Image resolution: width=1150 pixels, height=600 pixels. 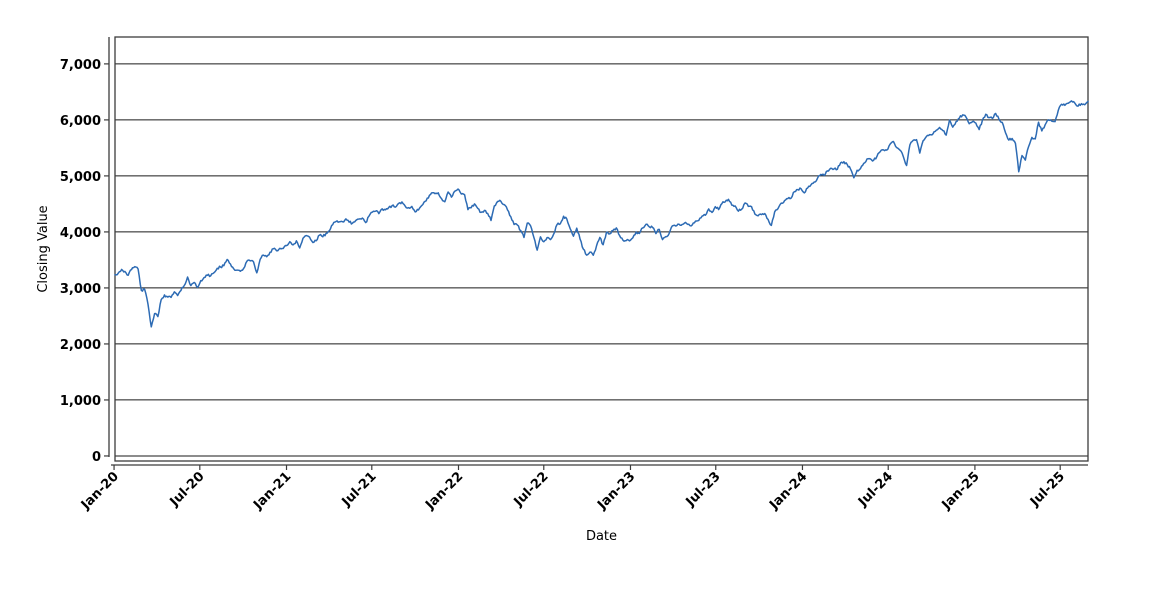 What do you see at coordinates (961, 491) in the screenshot?
I see `x-tick-label: Jan-25` at bounding box center [961, 491].